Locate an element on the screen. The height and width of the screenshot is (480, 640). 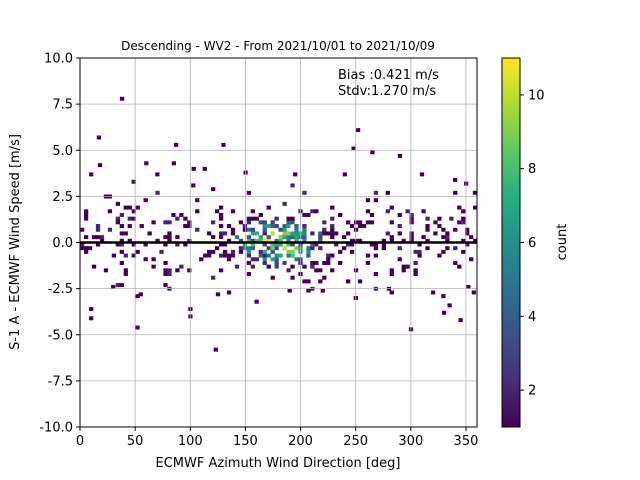
y-axis-ticks: -10.0 -7.5 -5.0 -2.5 0.0 2.5 5.0 7.5 10.0 is located at coordinates (59, 244).